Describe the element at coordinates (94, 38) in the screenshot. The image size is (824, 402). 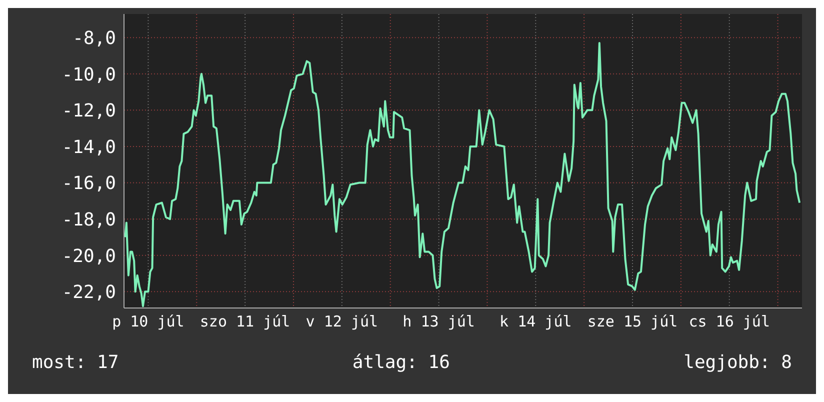
I see `y-tick-label: -8,0` at that location.